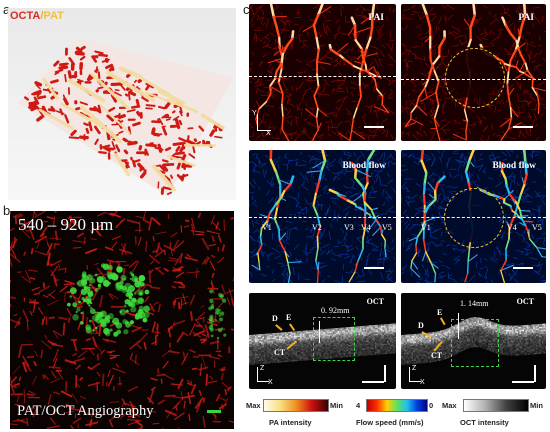 This screenshot has height=432, width=550. I want to click on oct-colorbar, so click(496, 405).